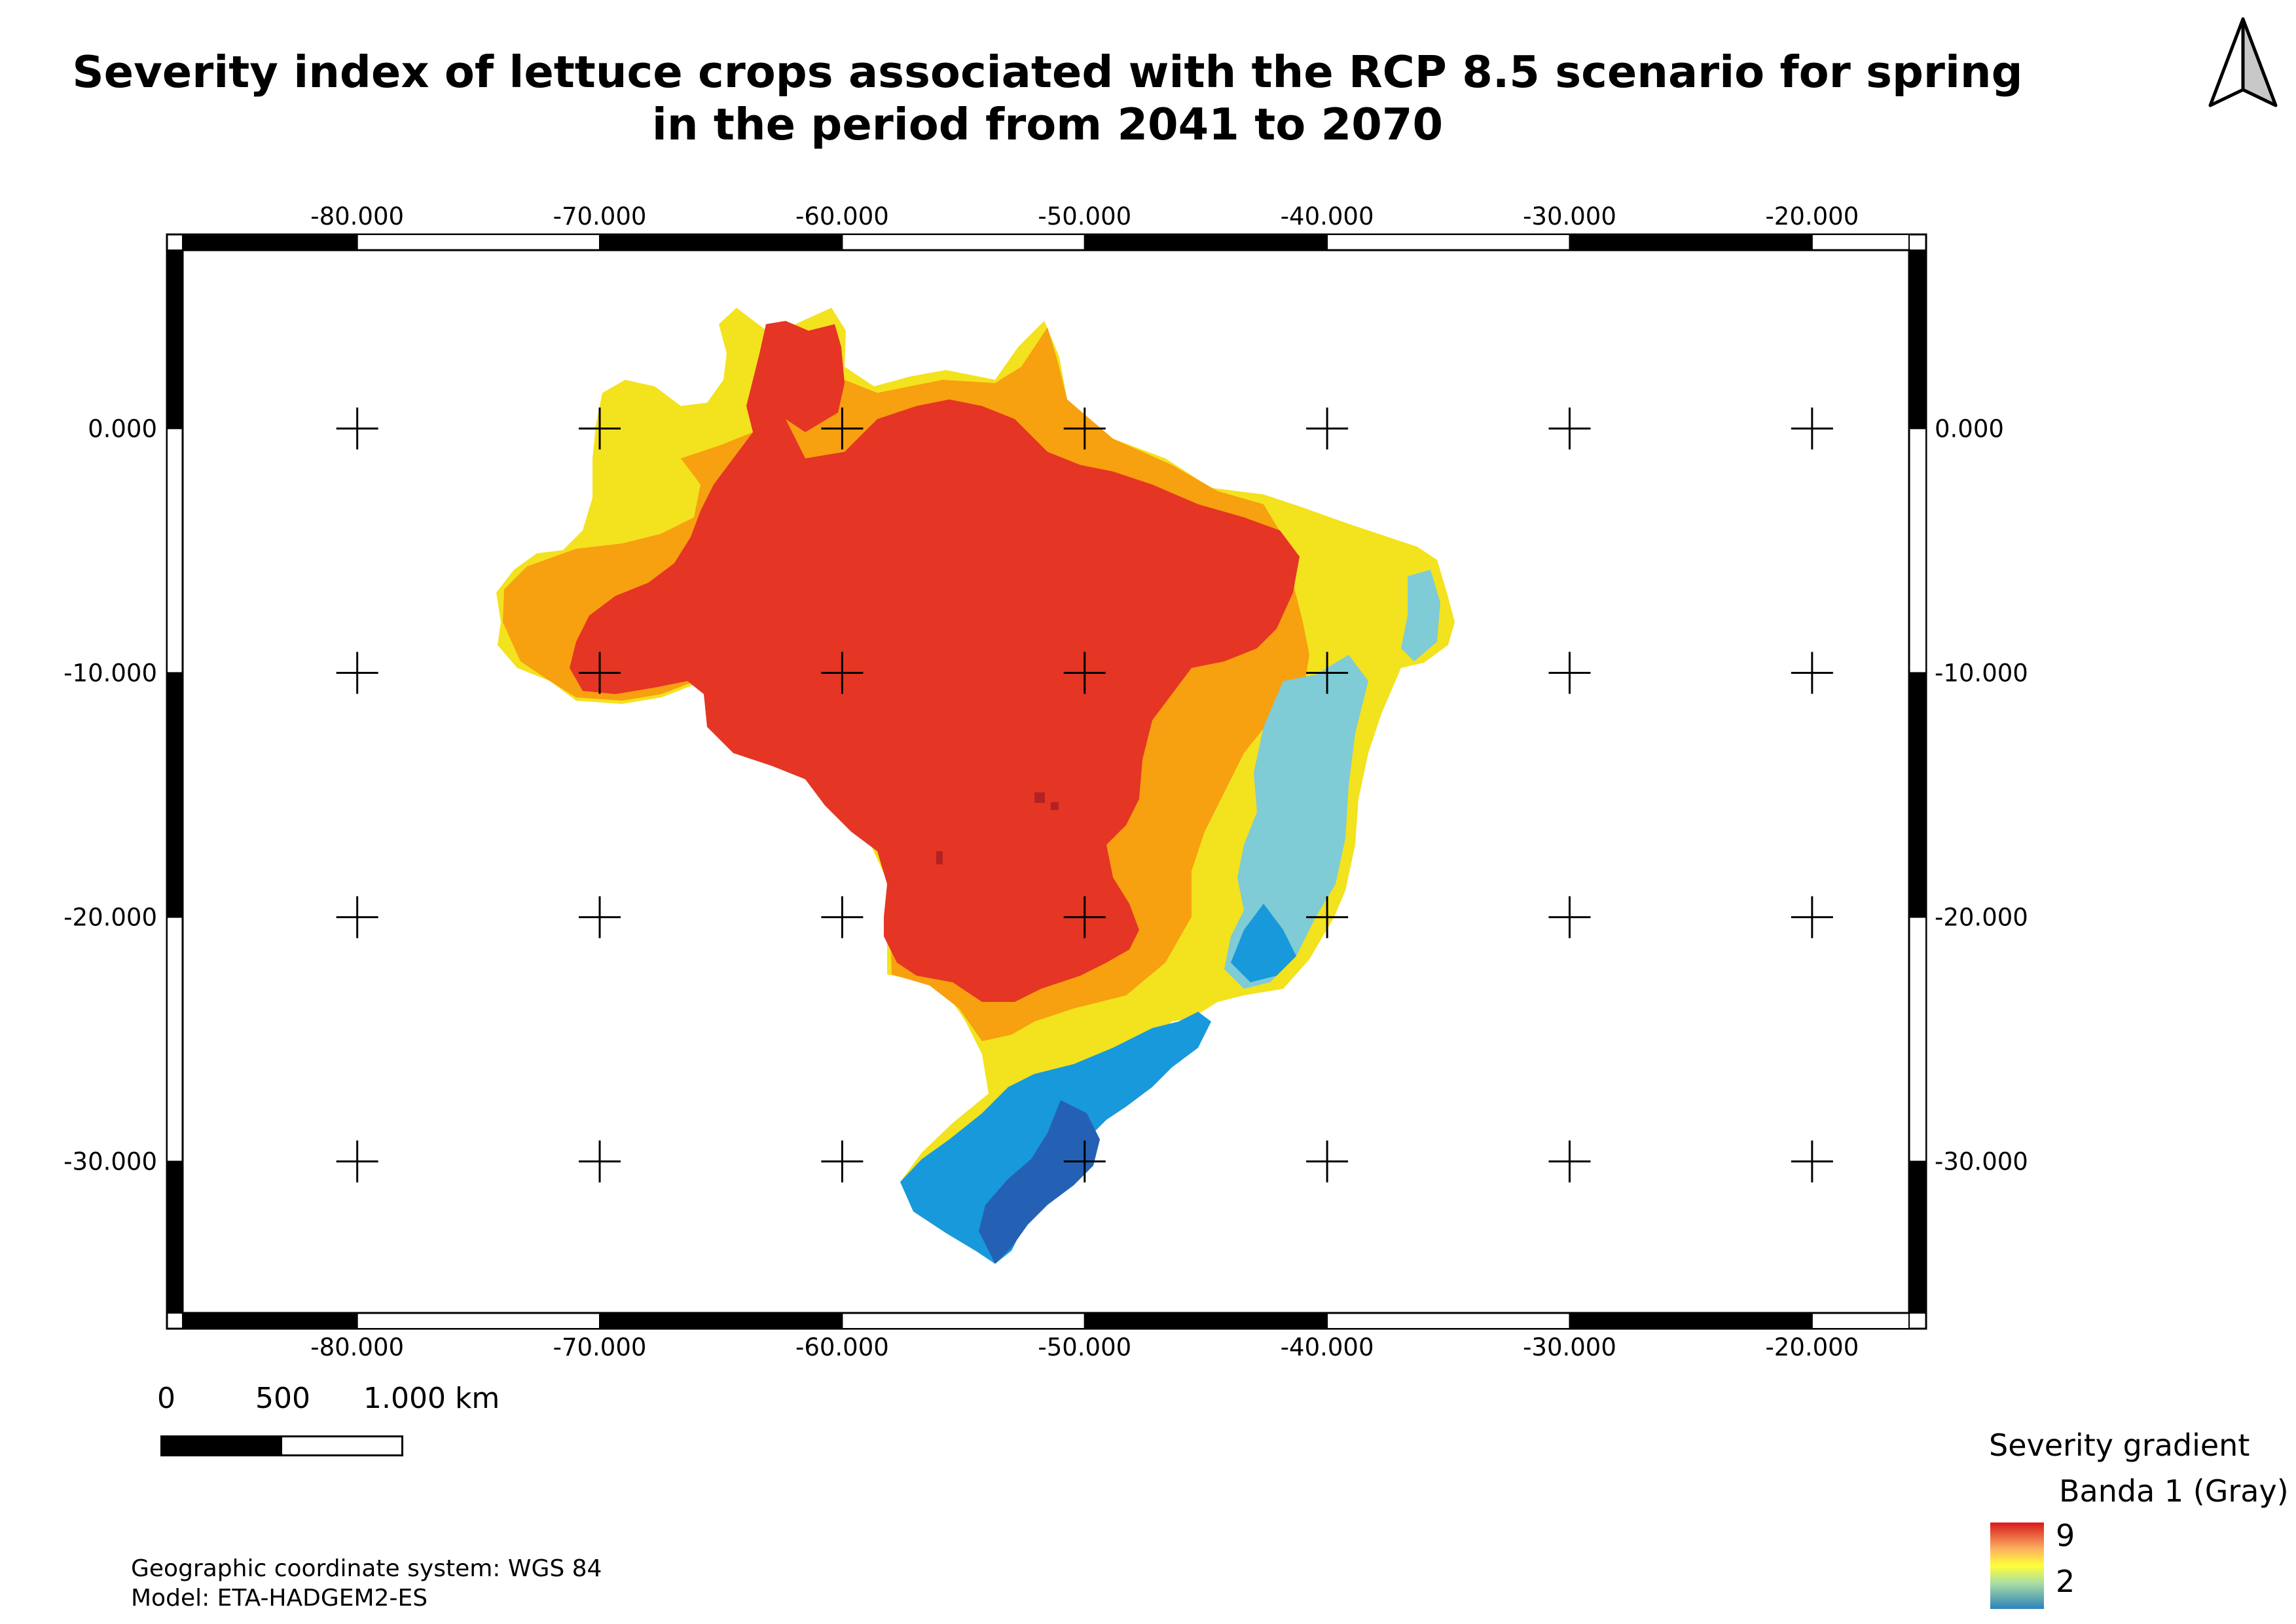  I want to click on scale-segment-black, so click(221, 1445).